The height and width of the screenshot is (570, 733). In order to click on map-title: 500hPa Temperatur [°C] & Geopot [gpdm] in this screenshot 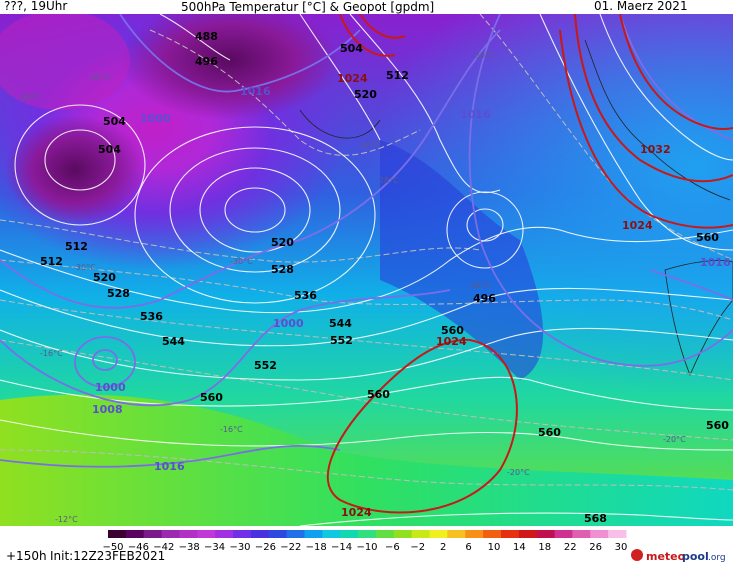, I will do `click(307, 7)`.